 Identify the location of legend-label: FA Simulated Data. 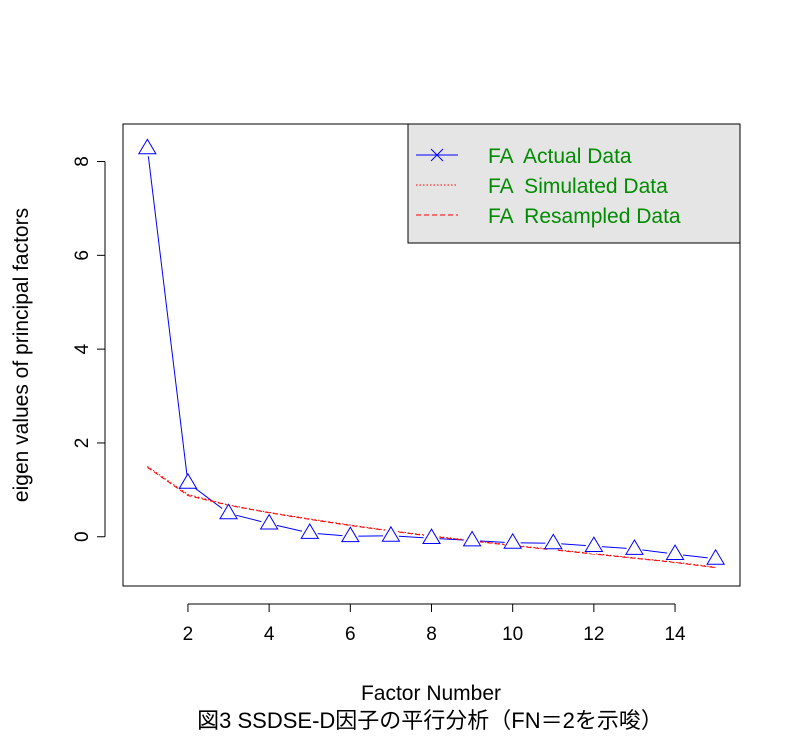
(578, 186).